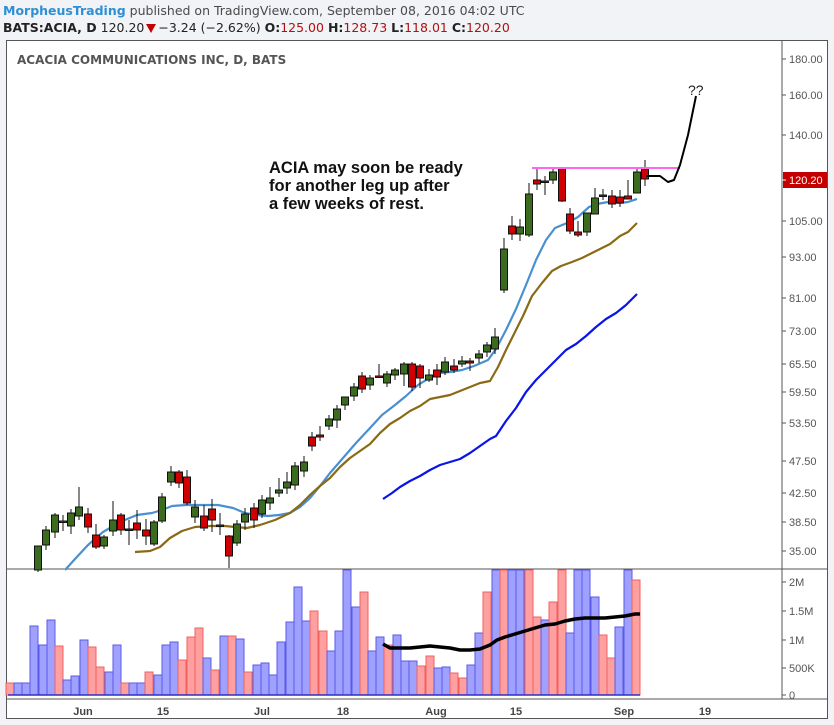 The width and height of the screenshot is (834, 725). I want to click on volume-bars, so click(323, 632).